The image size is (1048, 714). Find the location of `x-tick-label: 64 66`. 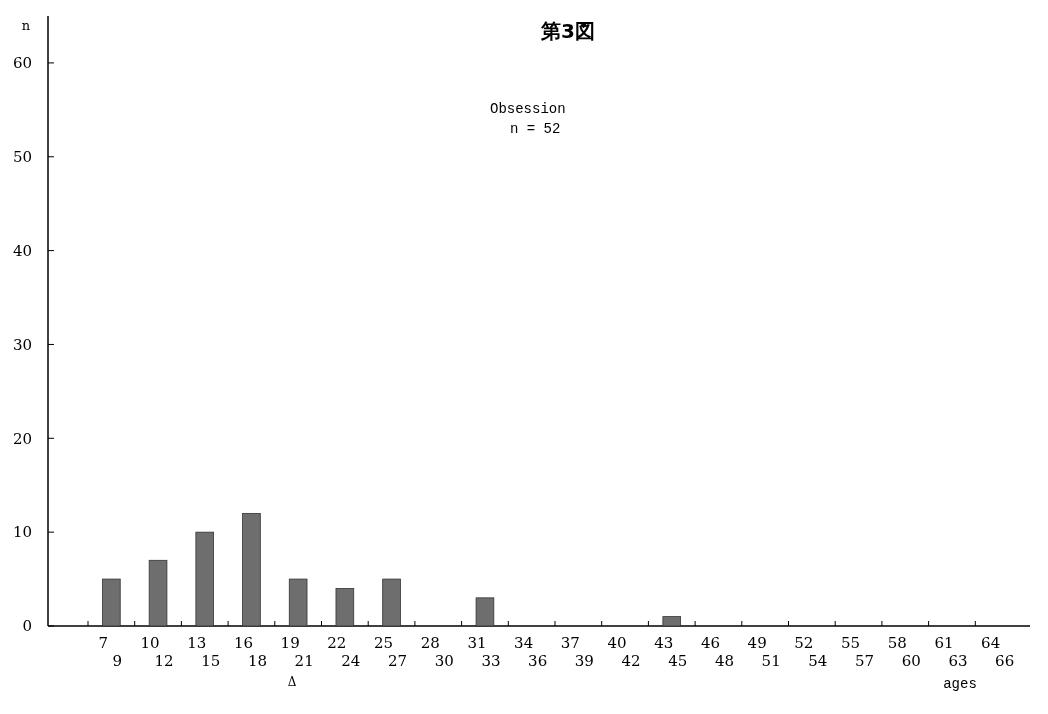

x-tick-label: 64 66 is located at coordinates (998, 652).